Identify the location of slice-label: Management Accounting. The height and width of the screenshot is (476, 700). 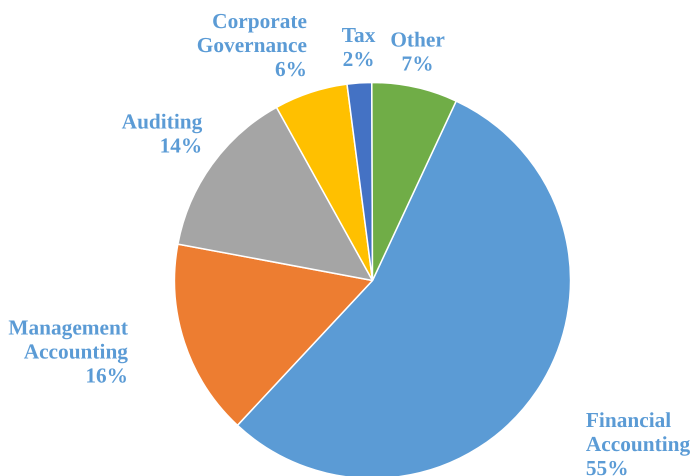
(68, 340).